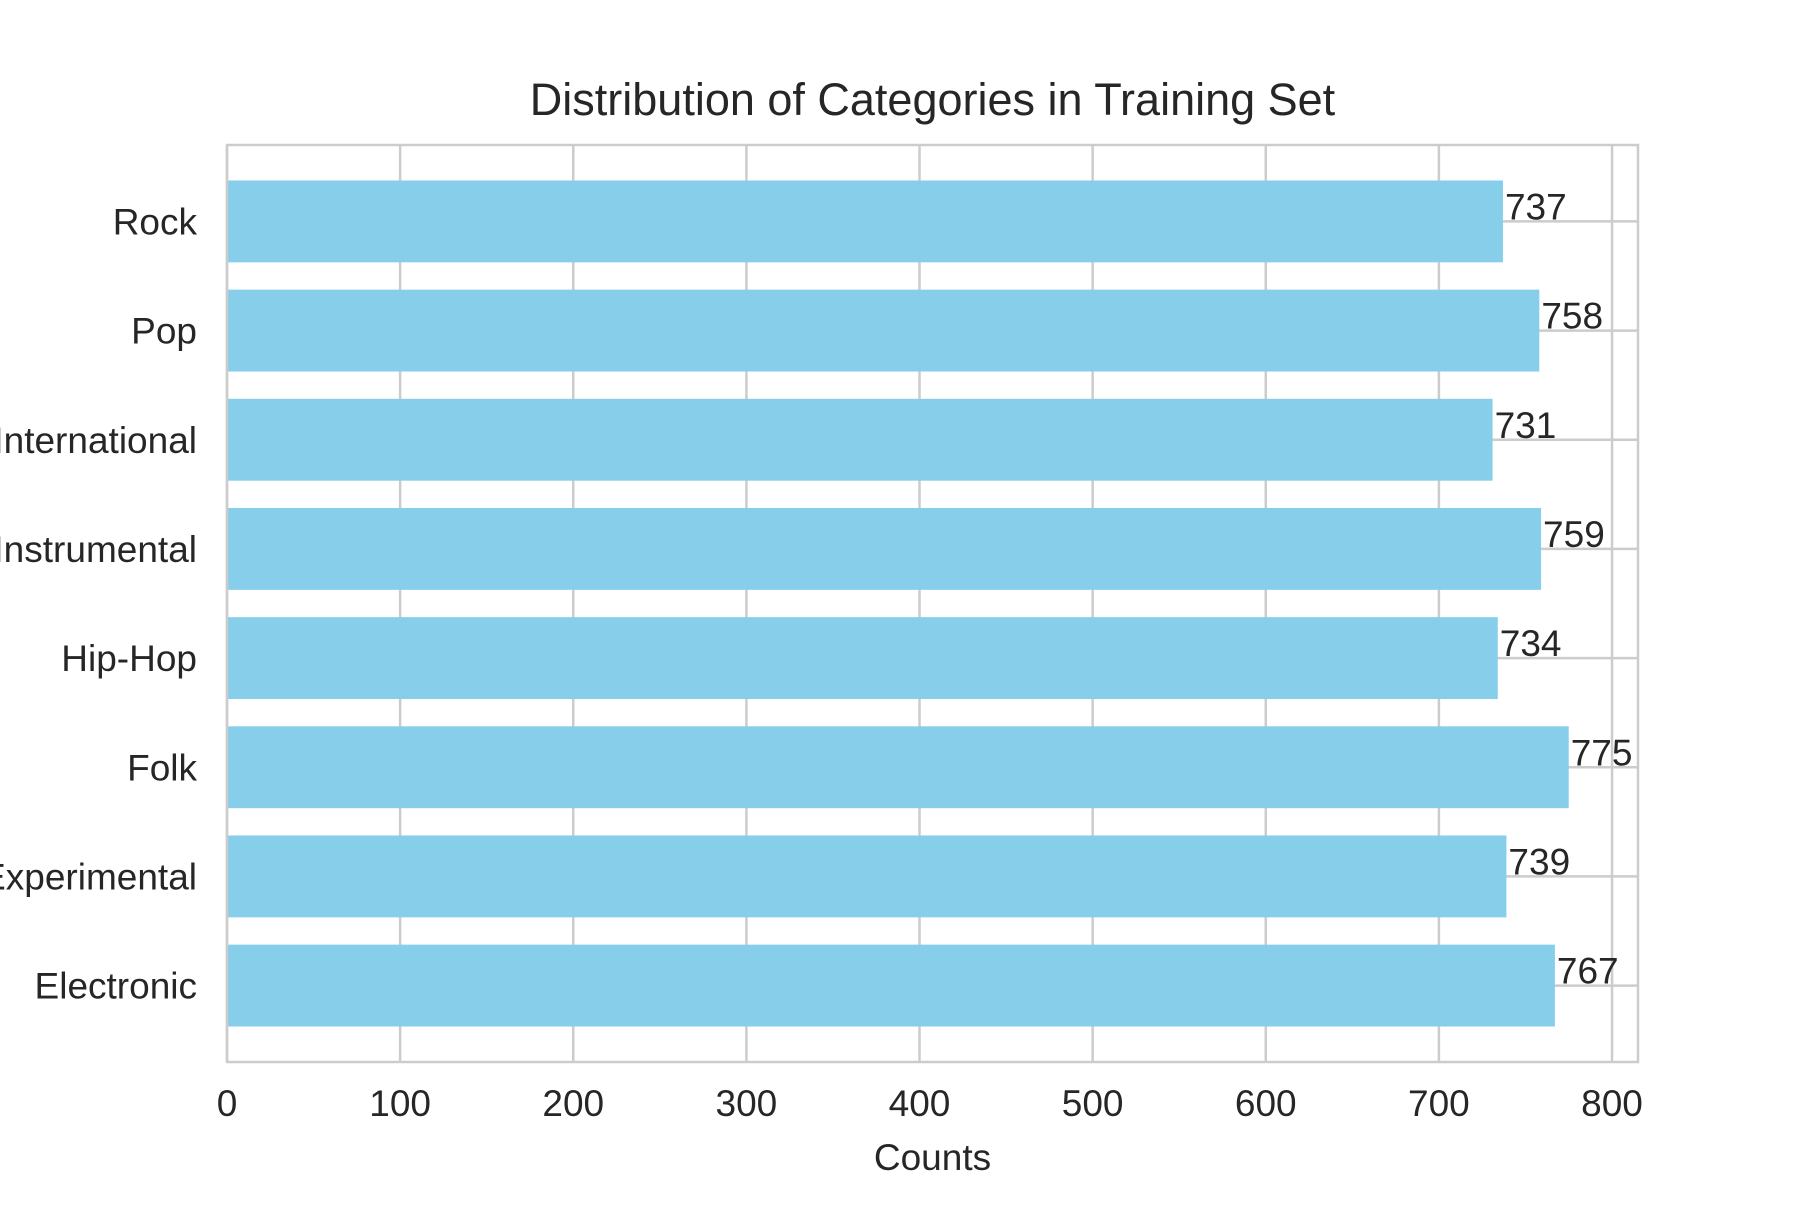 This screenshot has height=1205, width=1800. What do you see at coordinates (227, 1103) in the screenshot?
I see `x-tick-label: 0` at bounding box center [227, 1103].